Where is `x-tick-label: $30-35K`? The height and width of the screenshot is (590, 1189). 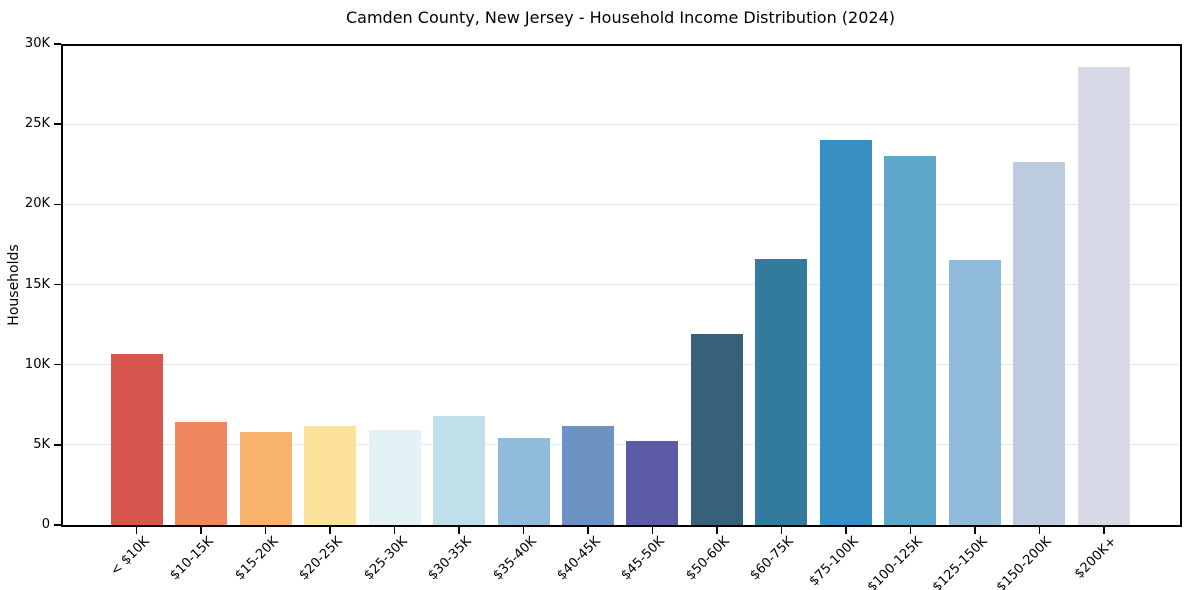 x-tick-label: $30-35K is located at coordinates (450, 559).